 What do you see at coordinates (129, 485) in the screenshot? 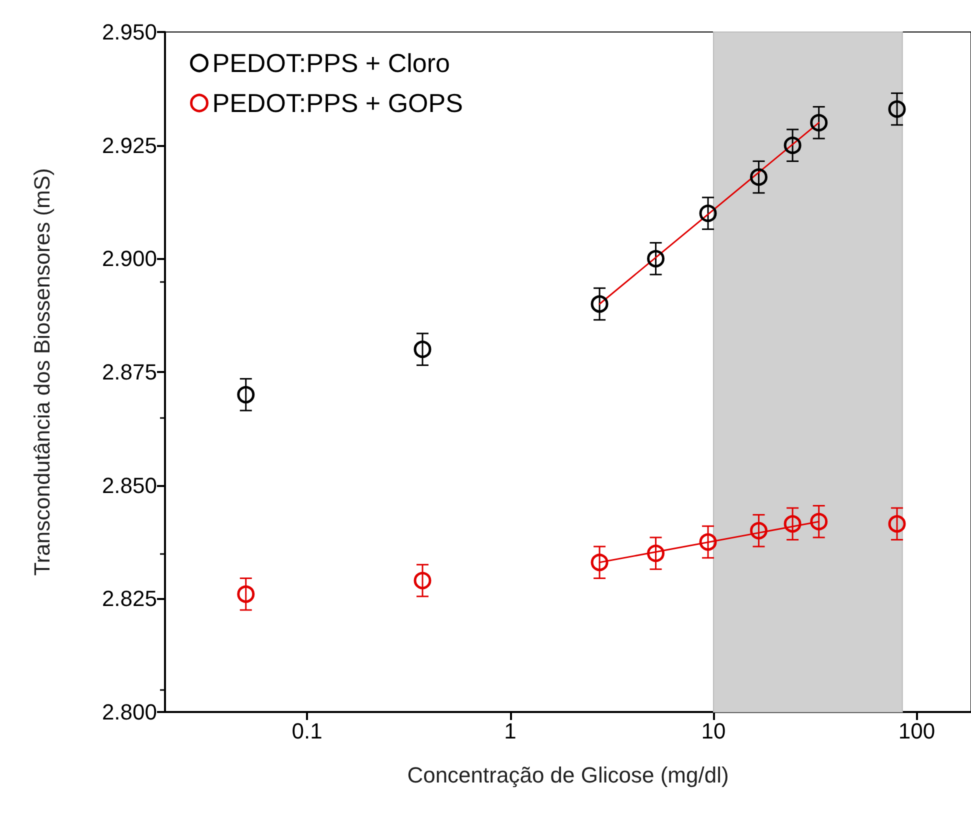
I see `y-tick-label: 2.850` at bounding box center [129, 485].